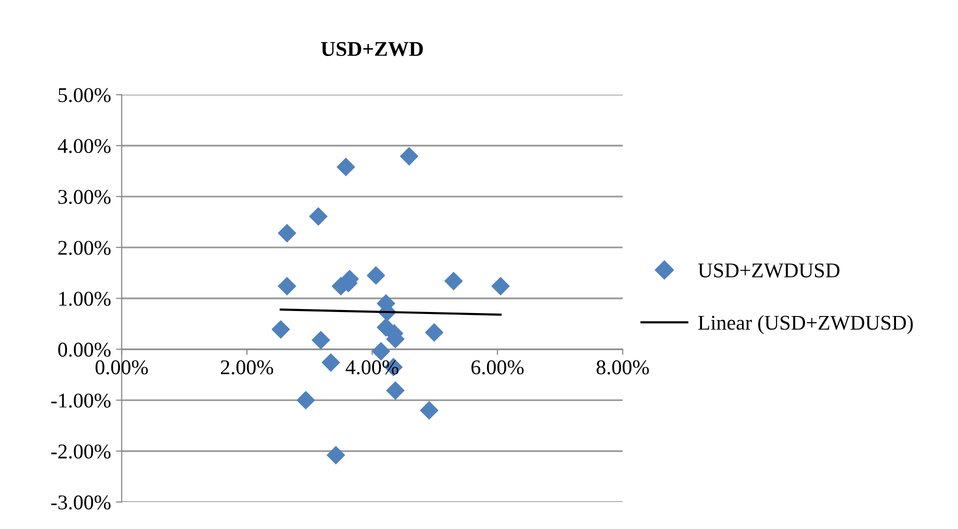  Describe the element at coordinates (122, 367) in the screenshot. I see `x-tick-label: 0.00%` at that location.